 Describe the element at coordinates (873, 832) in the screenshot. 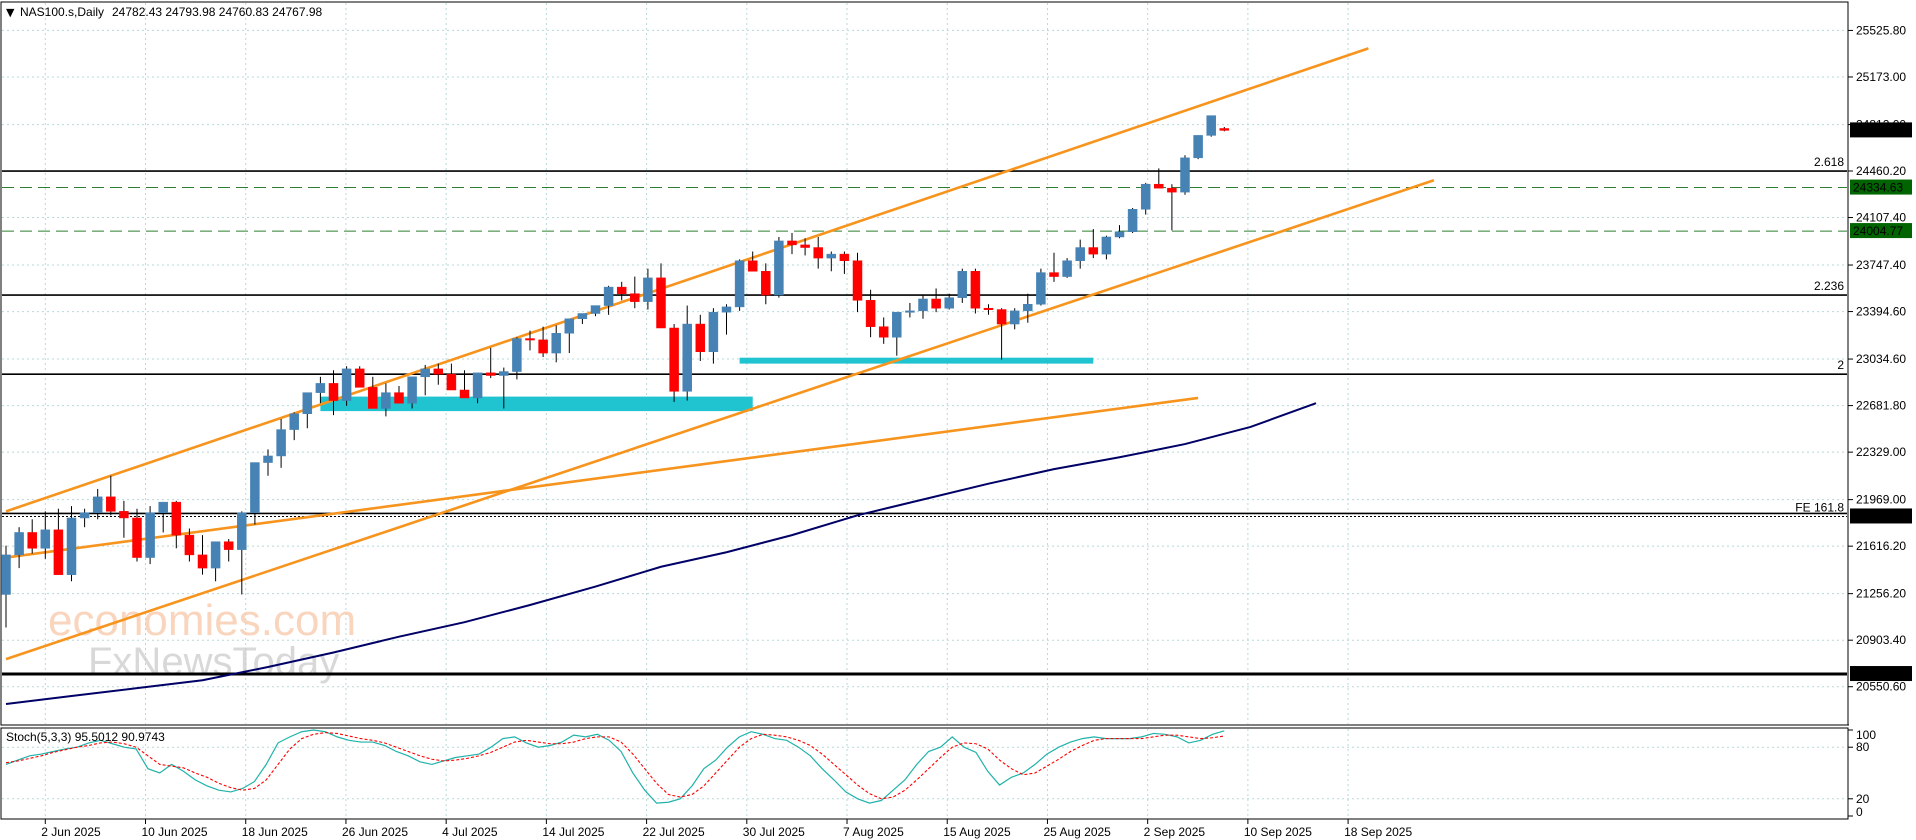

I see `time-tick-label: 7 Aug 2025` at that location.